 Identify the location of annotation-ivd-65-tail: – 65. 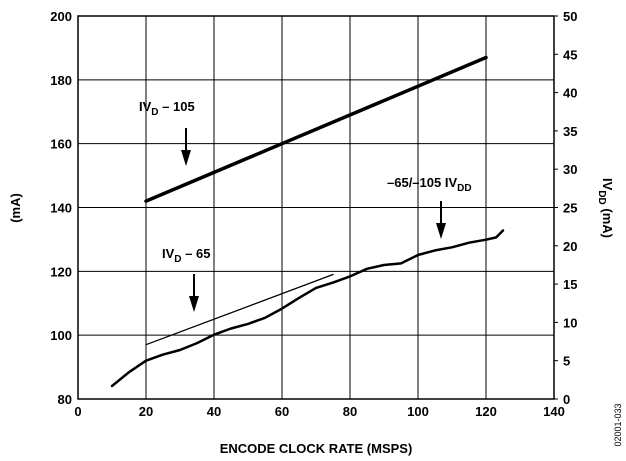
(196, 253).